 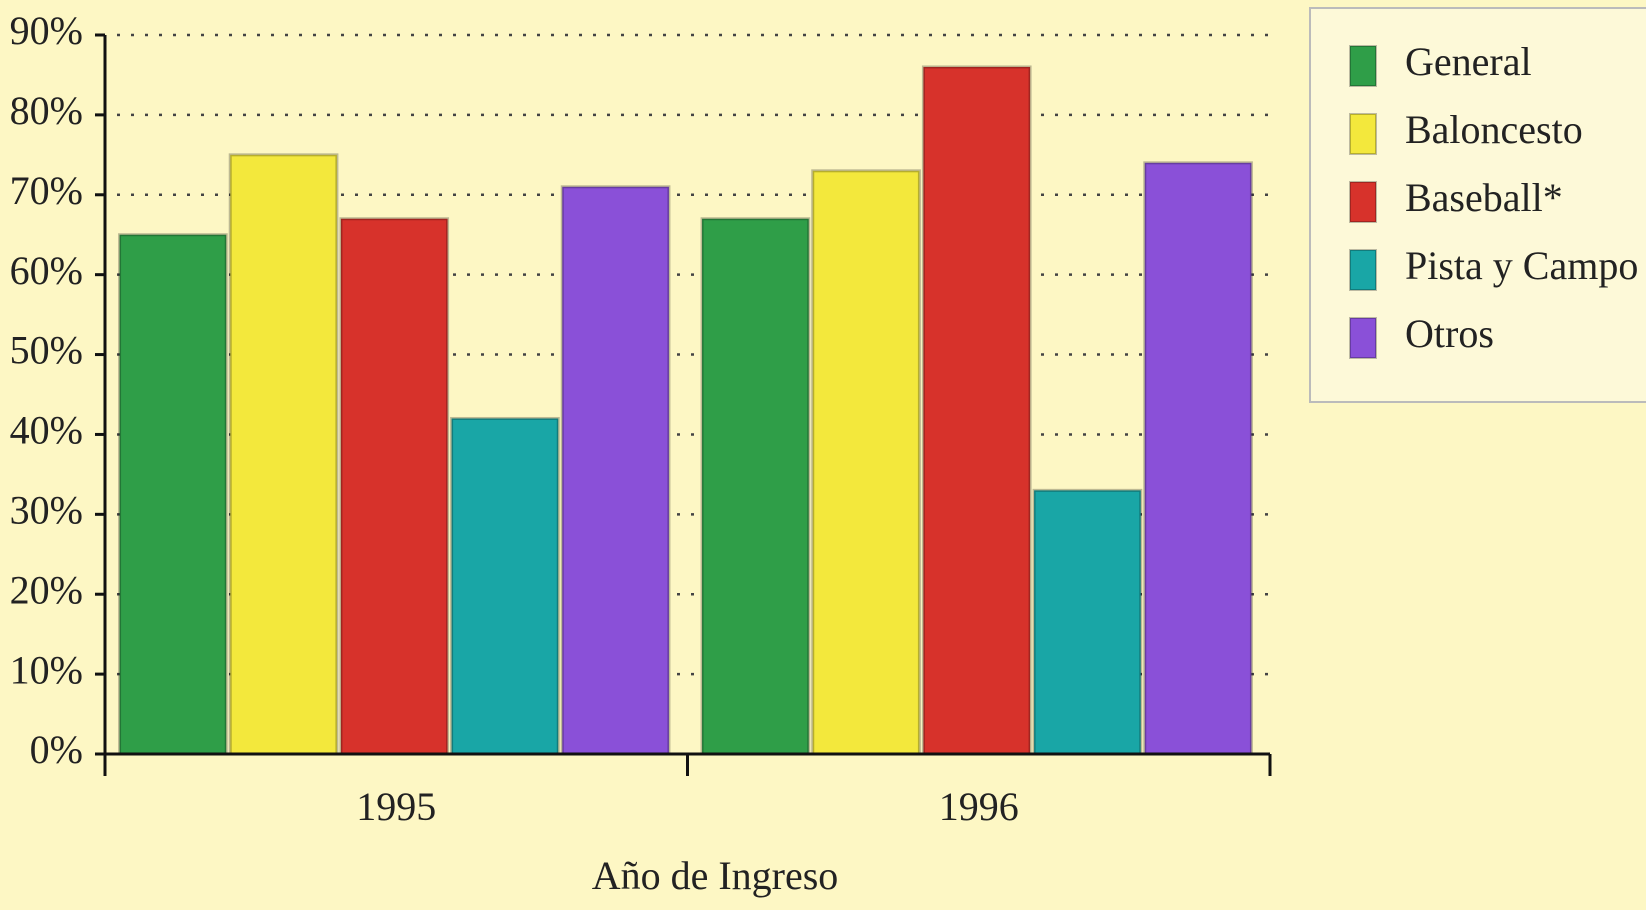 What do you see at coordinates (46, 430) in the screenshot?
I see `y-tick-label: 40%` at bounding box center [46, 430].